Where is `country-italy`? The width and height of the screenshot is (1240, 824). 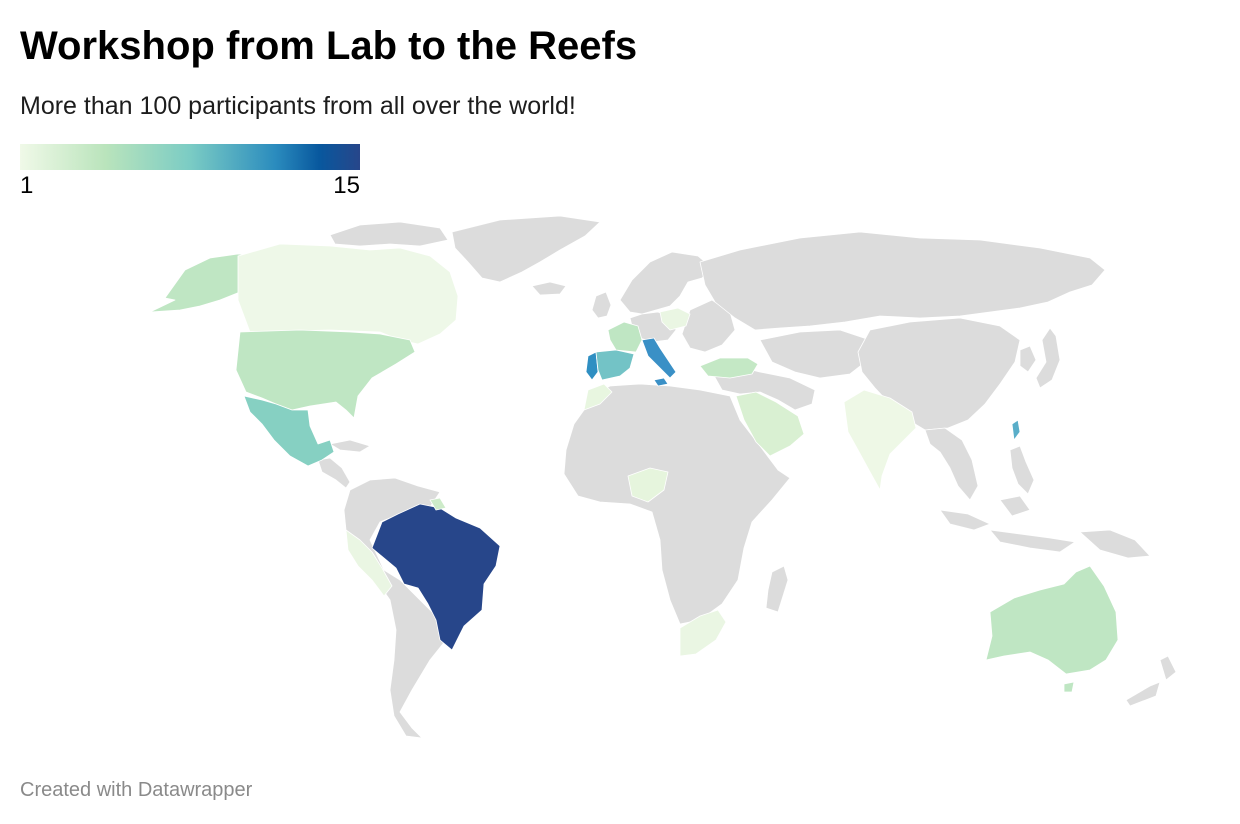 country-italy is located at coordinates (659, 362).